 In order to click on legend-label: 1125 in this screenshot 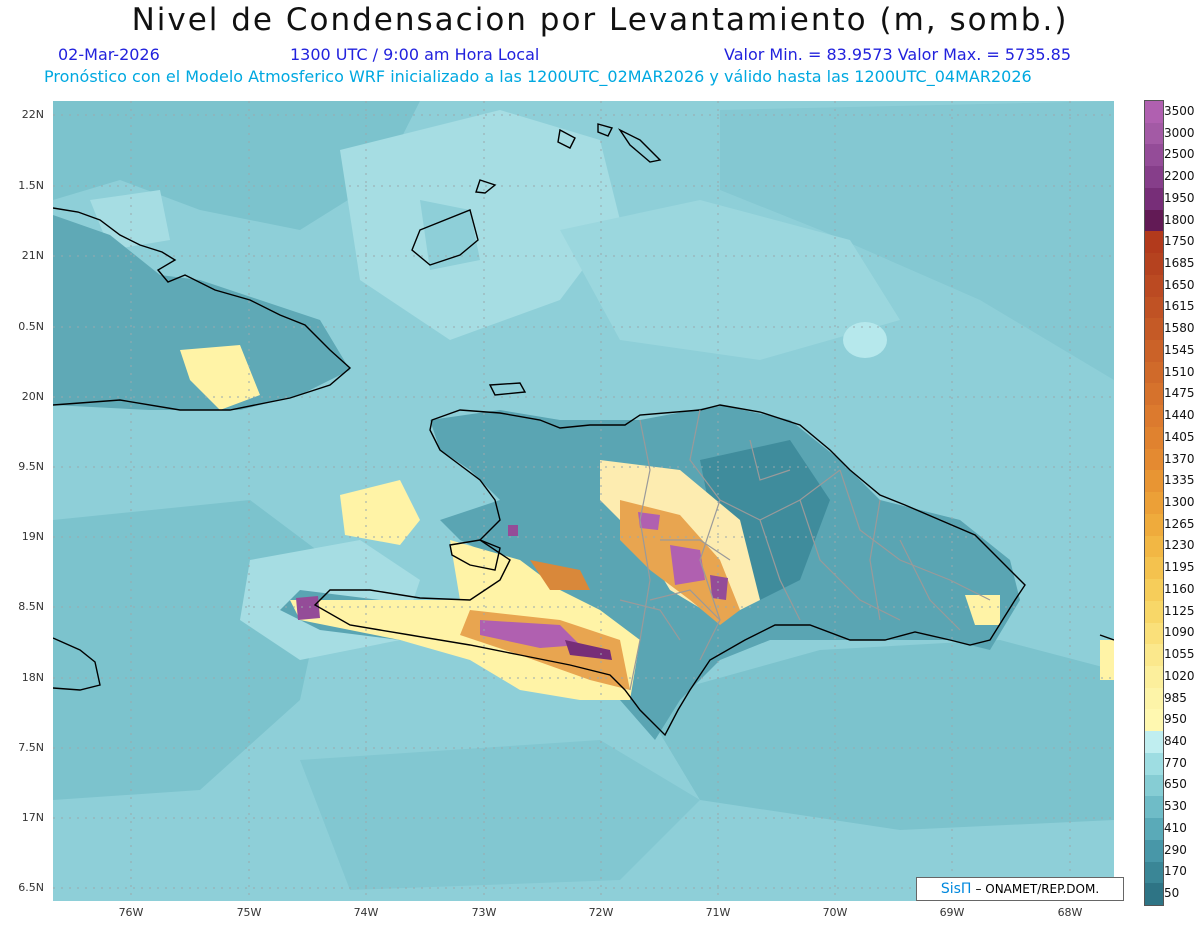, I will do `click(1179, 610)`.